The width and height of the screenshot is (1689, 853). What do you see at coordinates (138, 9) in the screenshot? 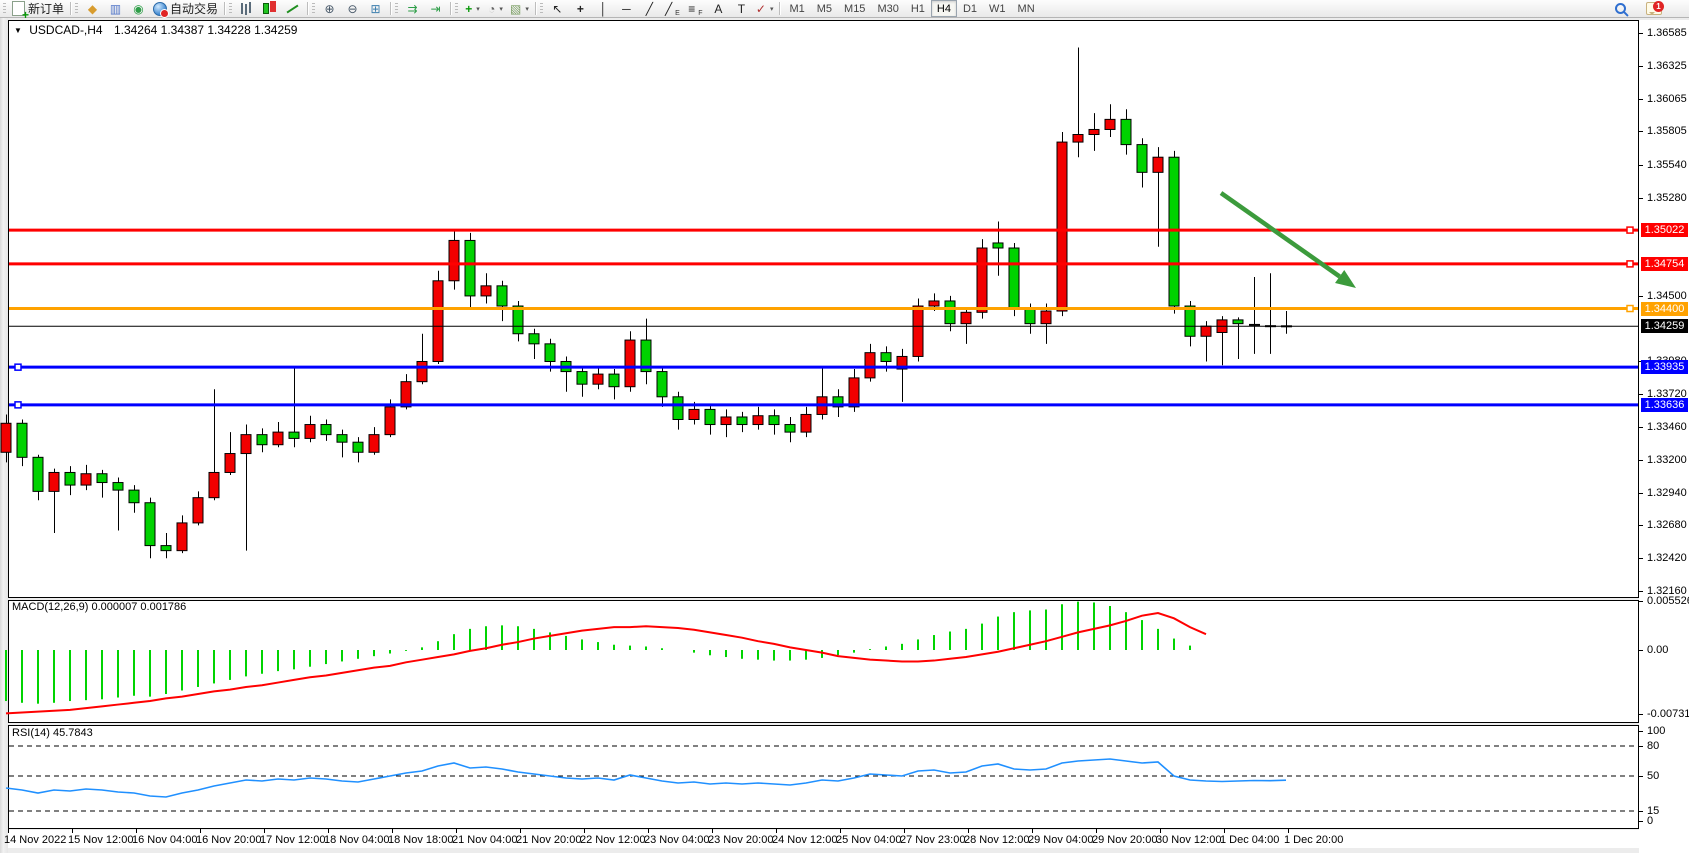
I see `navigator-button: ◉` at bounding box center [138, 9].